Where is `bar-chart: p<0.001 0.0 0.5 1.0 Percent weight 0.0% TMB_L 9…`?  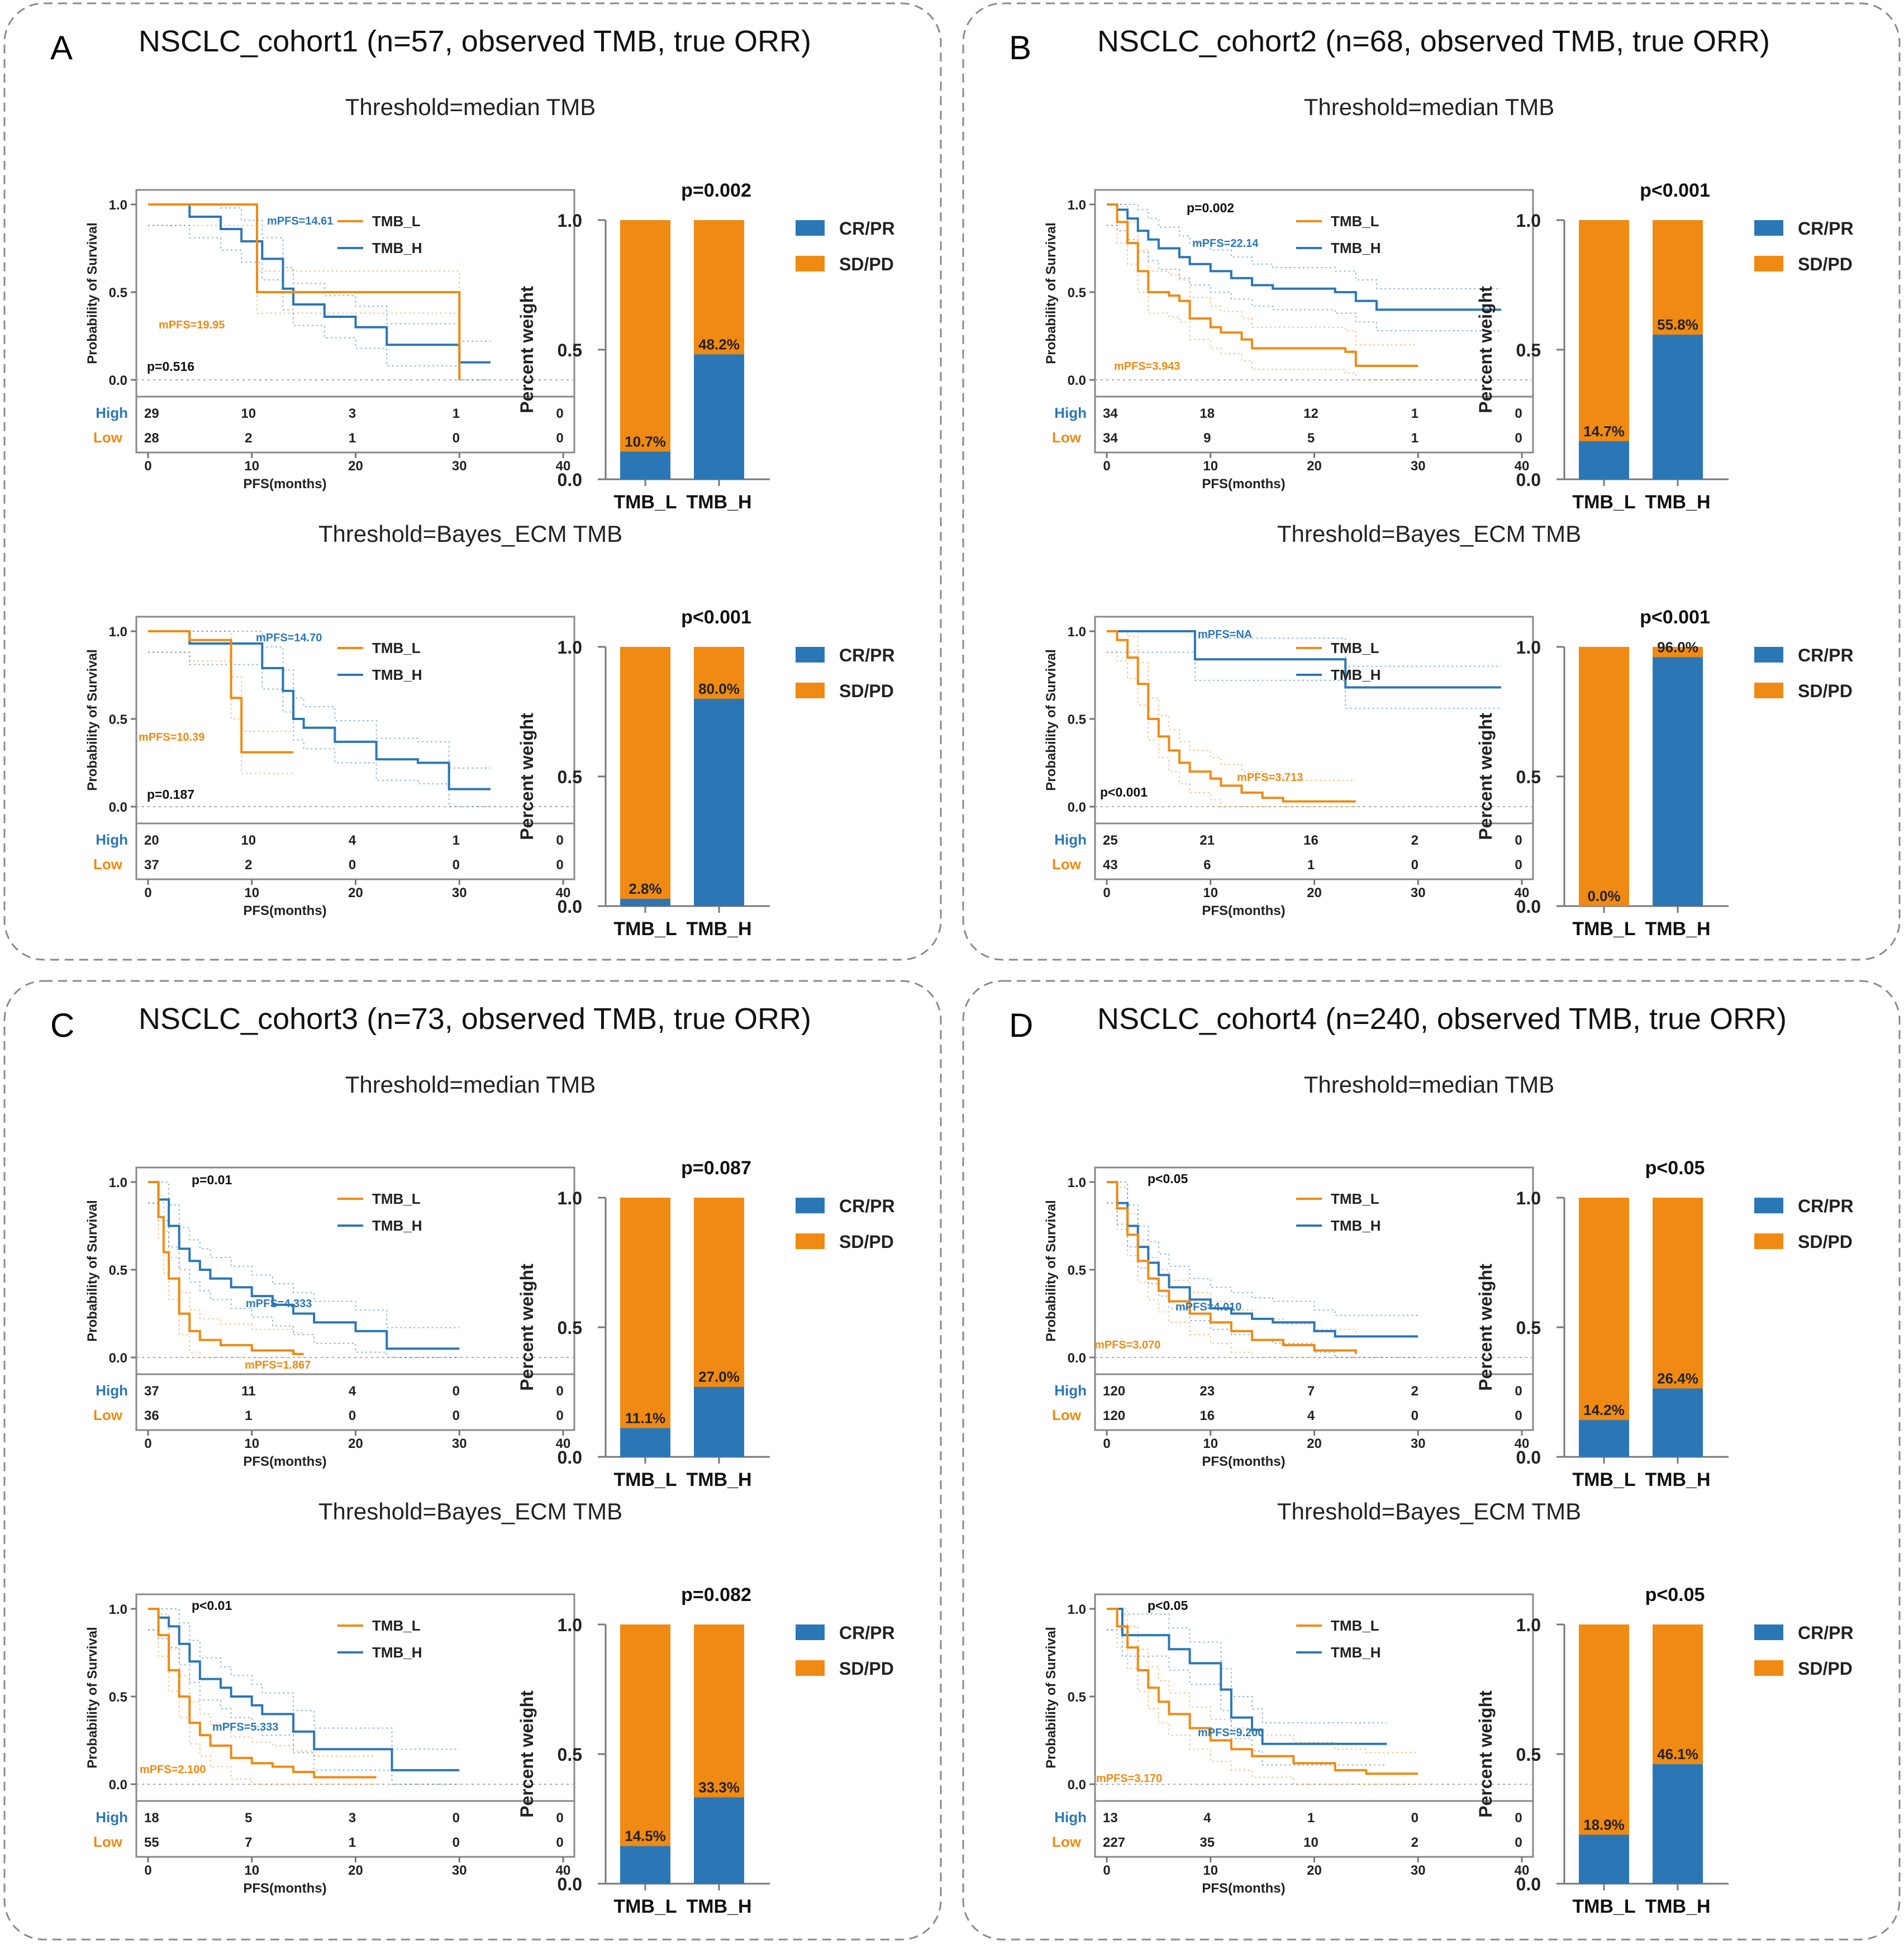
bar-chart: p<0.001 0.0 0.5 1.0 Percent weight 0.0% TMB_L 9… is located at coordinates (1664, 773).